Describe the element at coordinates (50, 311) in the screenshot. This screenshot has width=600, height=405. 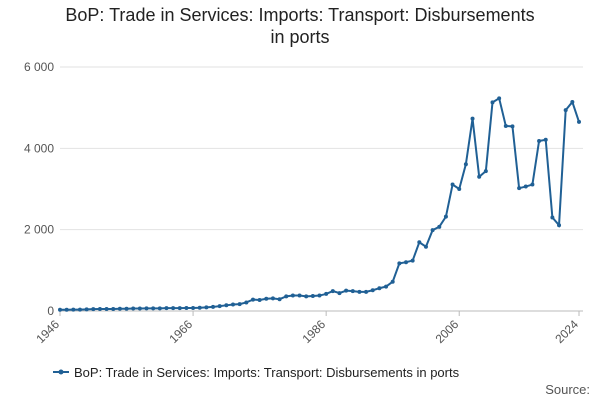
I see `y-tick-label: 0` at that location.